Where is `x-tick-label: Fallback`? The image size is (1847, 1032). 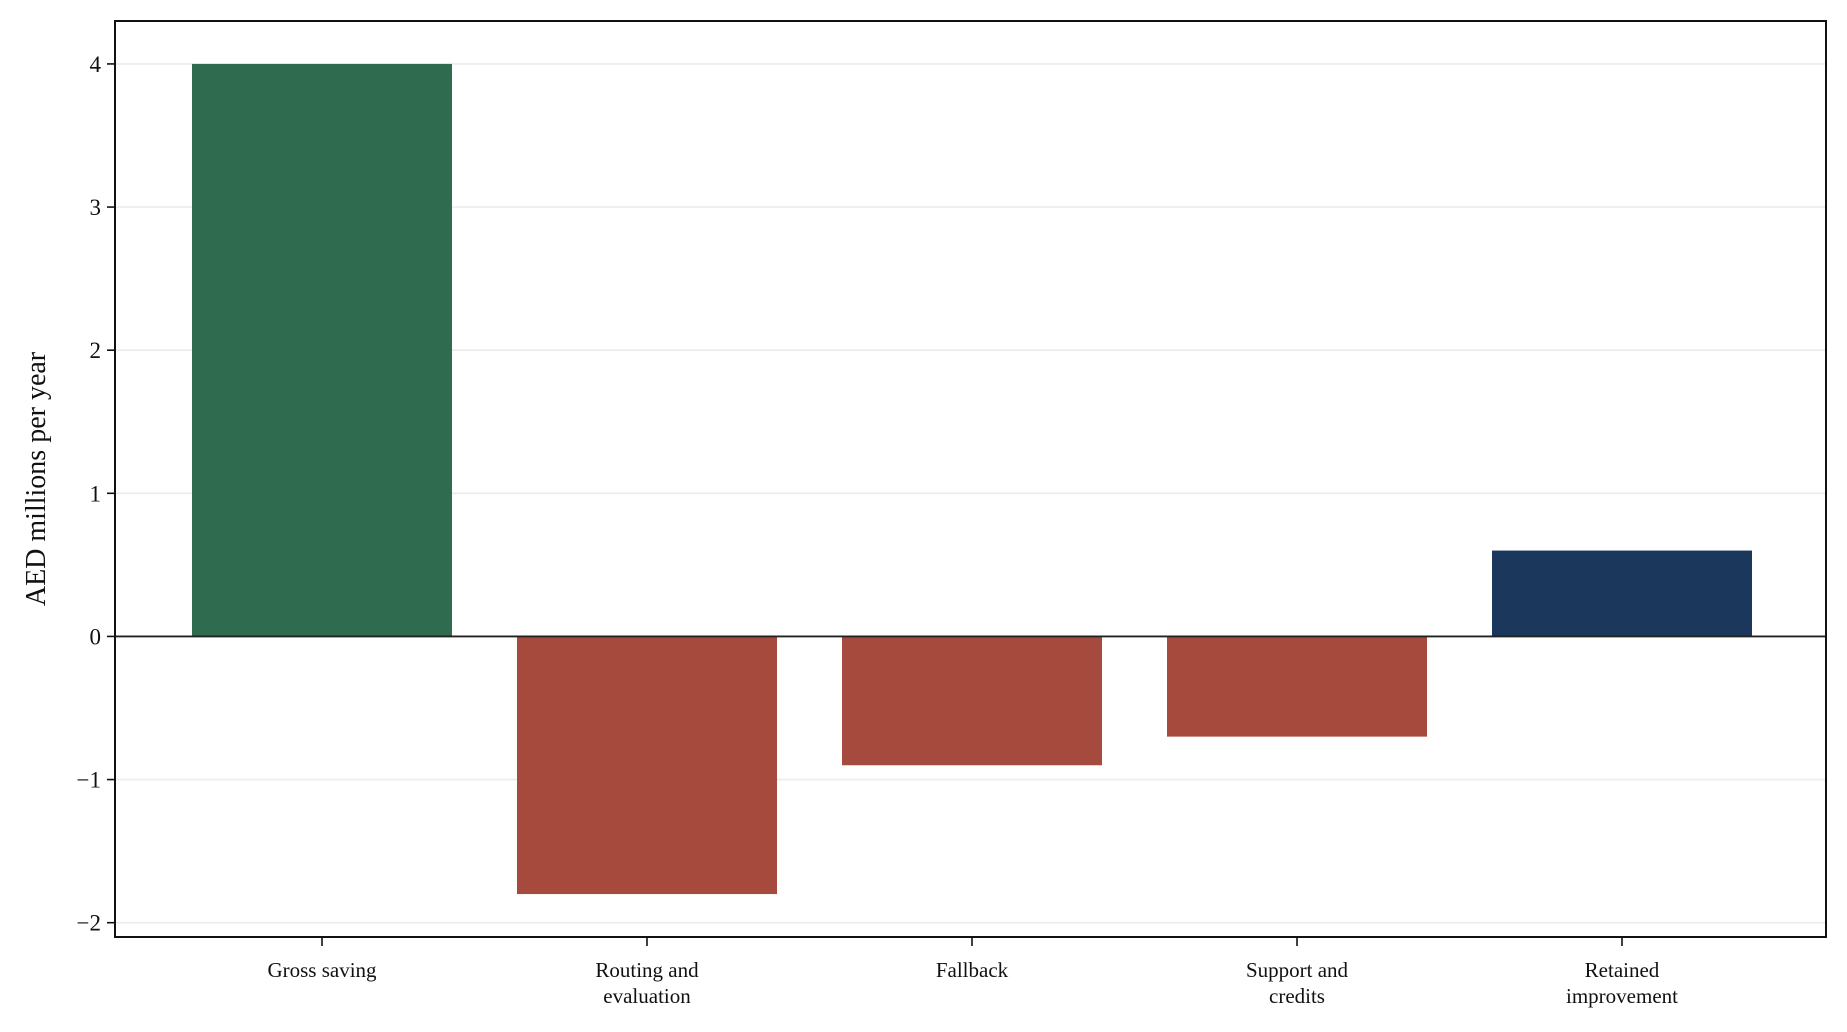 x-tick-label: Fallback is located at coordinates (972, 970).